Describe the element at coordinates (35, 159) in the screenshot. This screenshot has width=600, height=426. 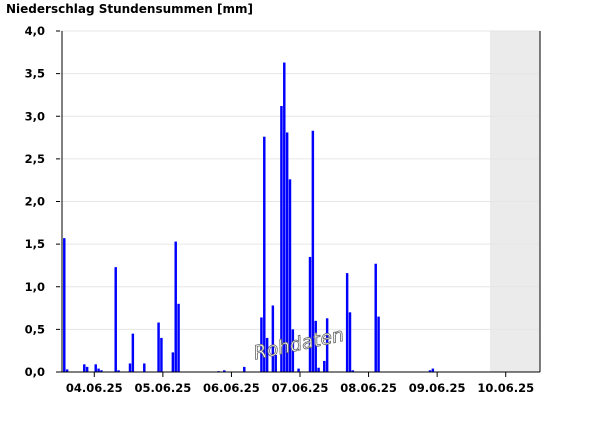
I see `y-tick-label: 2,5` at that location.